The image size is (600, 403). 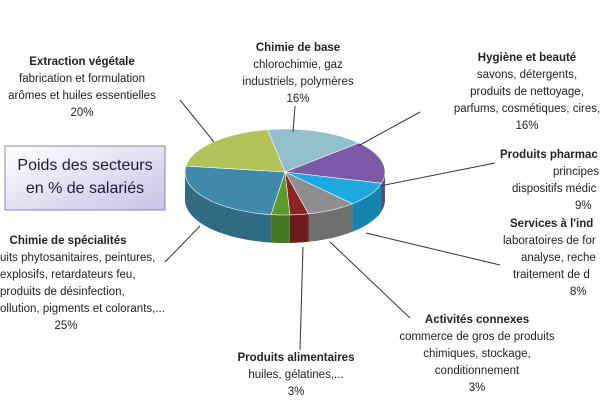 What do you see at coordinates (65, 326) in the screenshot?
I see `value-label: 25%` at bounding box center [65, 326].